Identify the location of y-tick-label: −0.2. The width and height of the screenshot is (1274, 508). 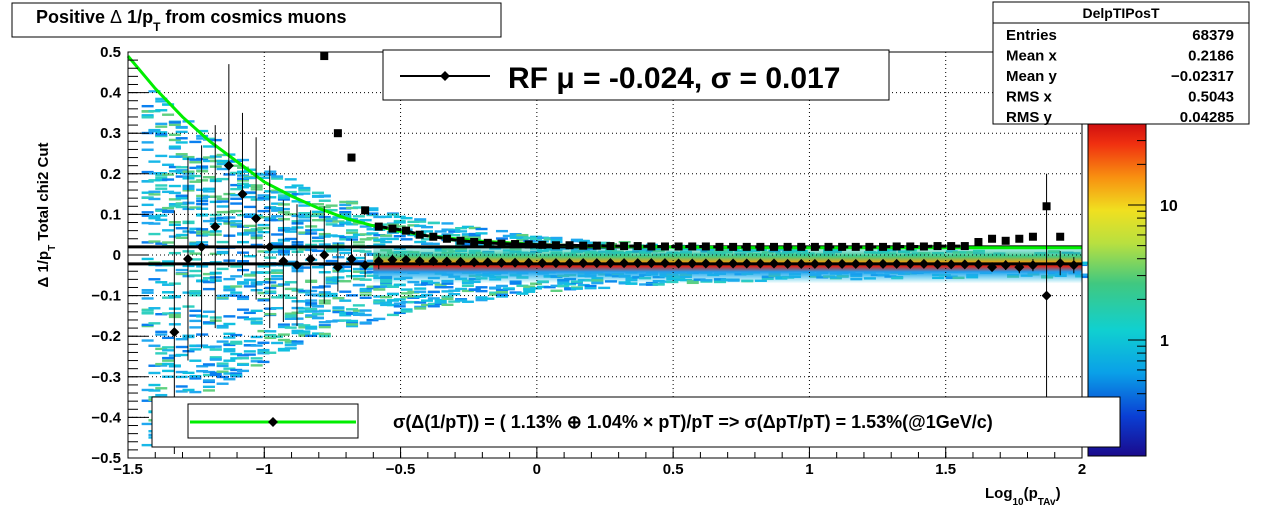
(106, 336).